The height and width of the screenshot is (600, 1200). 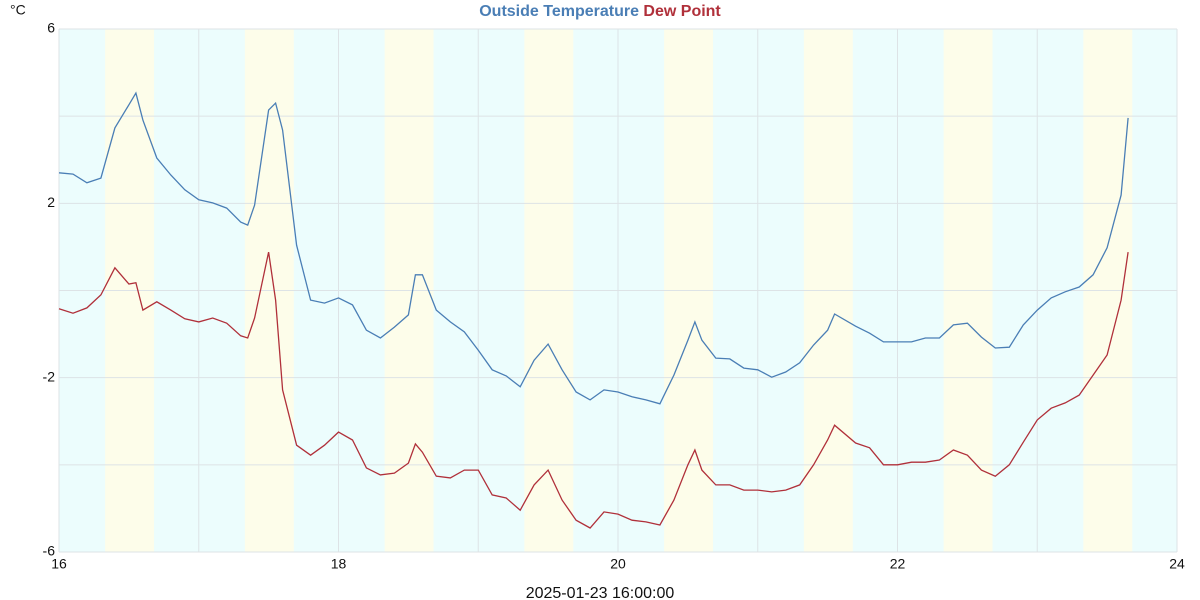 I want to click on y-tick-label: 6, so click(x=51, y=28).